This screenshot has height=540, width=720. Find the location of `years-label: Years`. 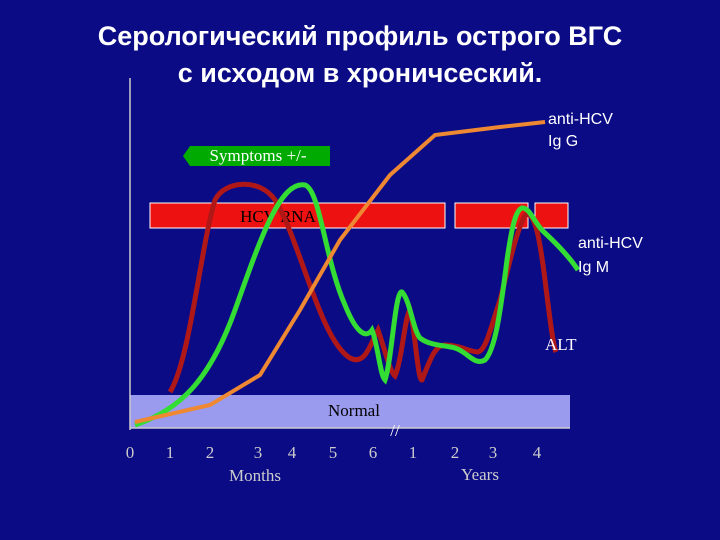

years-label: Years is located at coordinates (480, 474).